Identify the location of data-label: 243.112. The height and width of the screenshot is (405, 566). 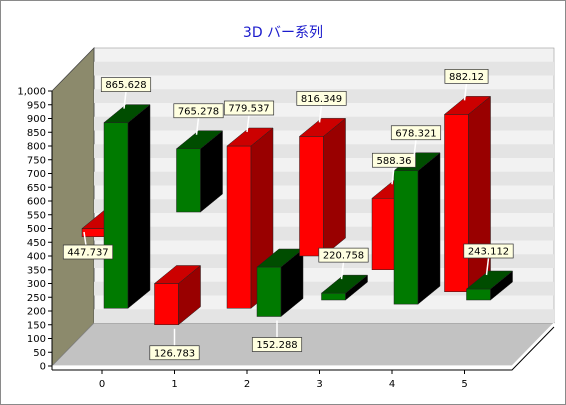
(488, 259).